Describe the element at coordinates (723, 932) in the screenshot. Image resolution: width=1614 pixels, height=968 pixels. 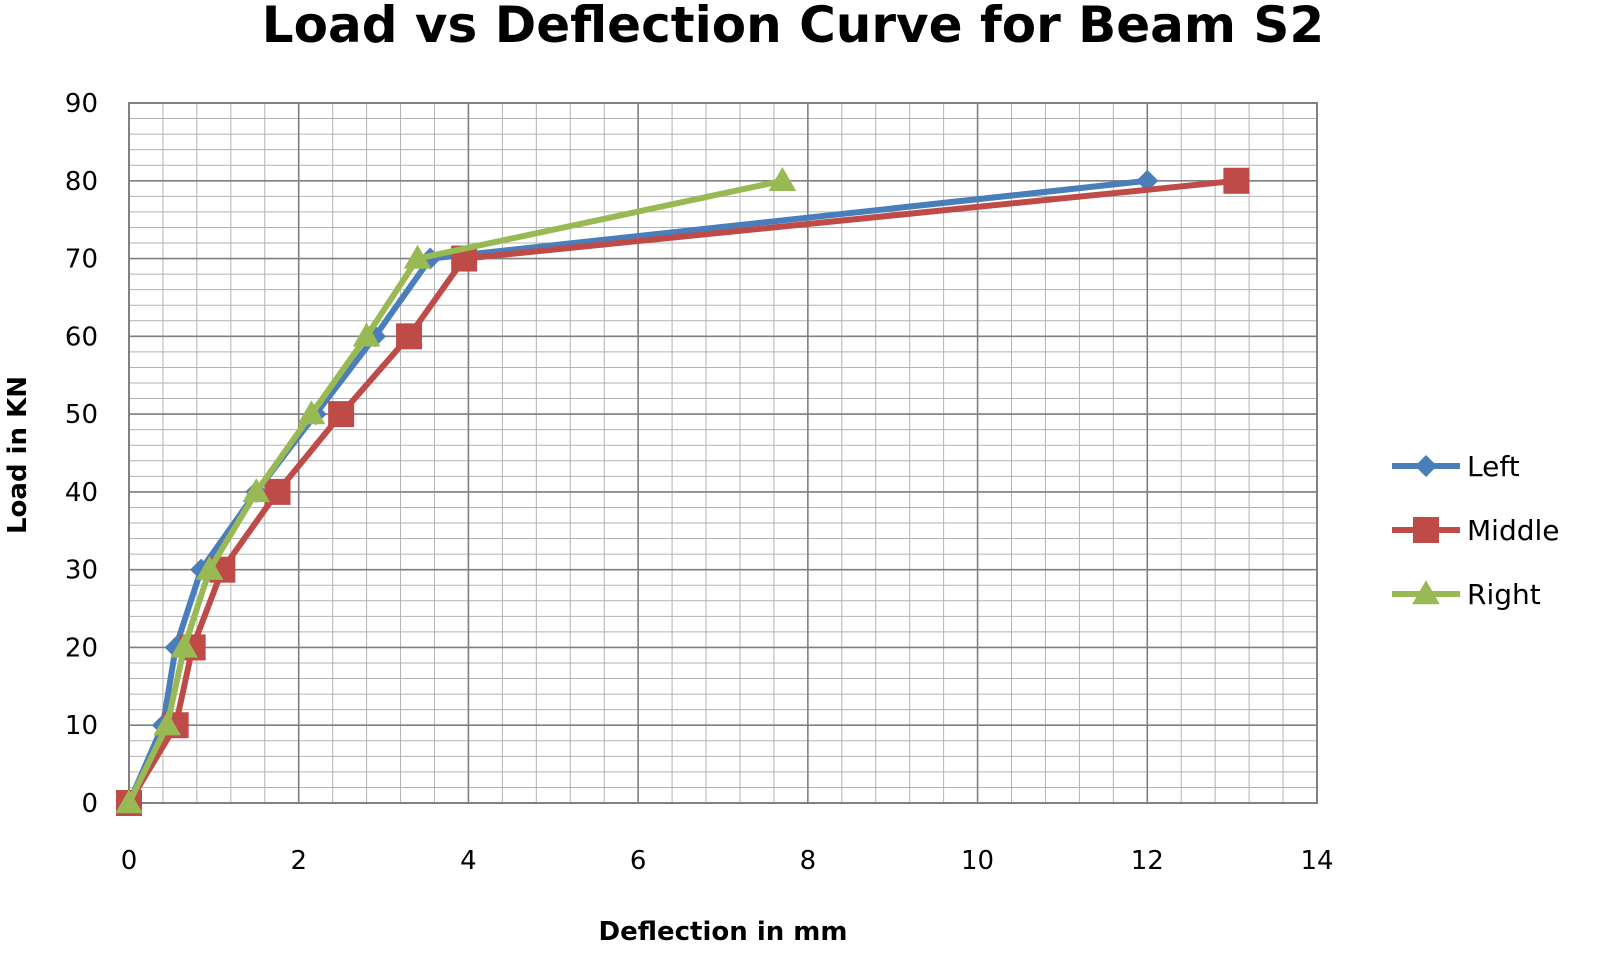
I see `x-axis-label: Deflection in mm` at that location.